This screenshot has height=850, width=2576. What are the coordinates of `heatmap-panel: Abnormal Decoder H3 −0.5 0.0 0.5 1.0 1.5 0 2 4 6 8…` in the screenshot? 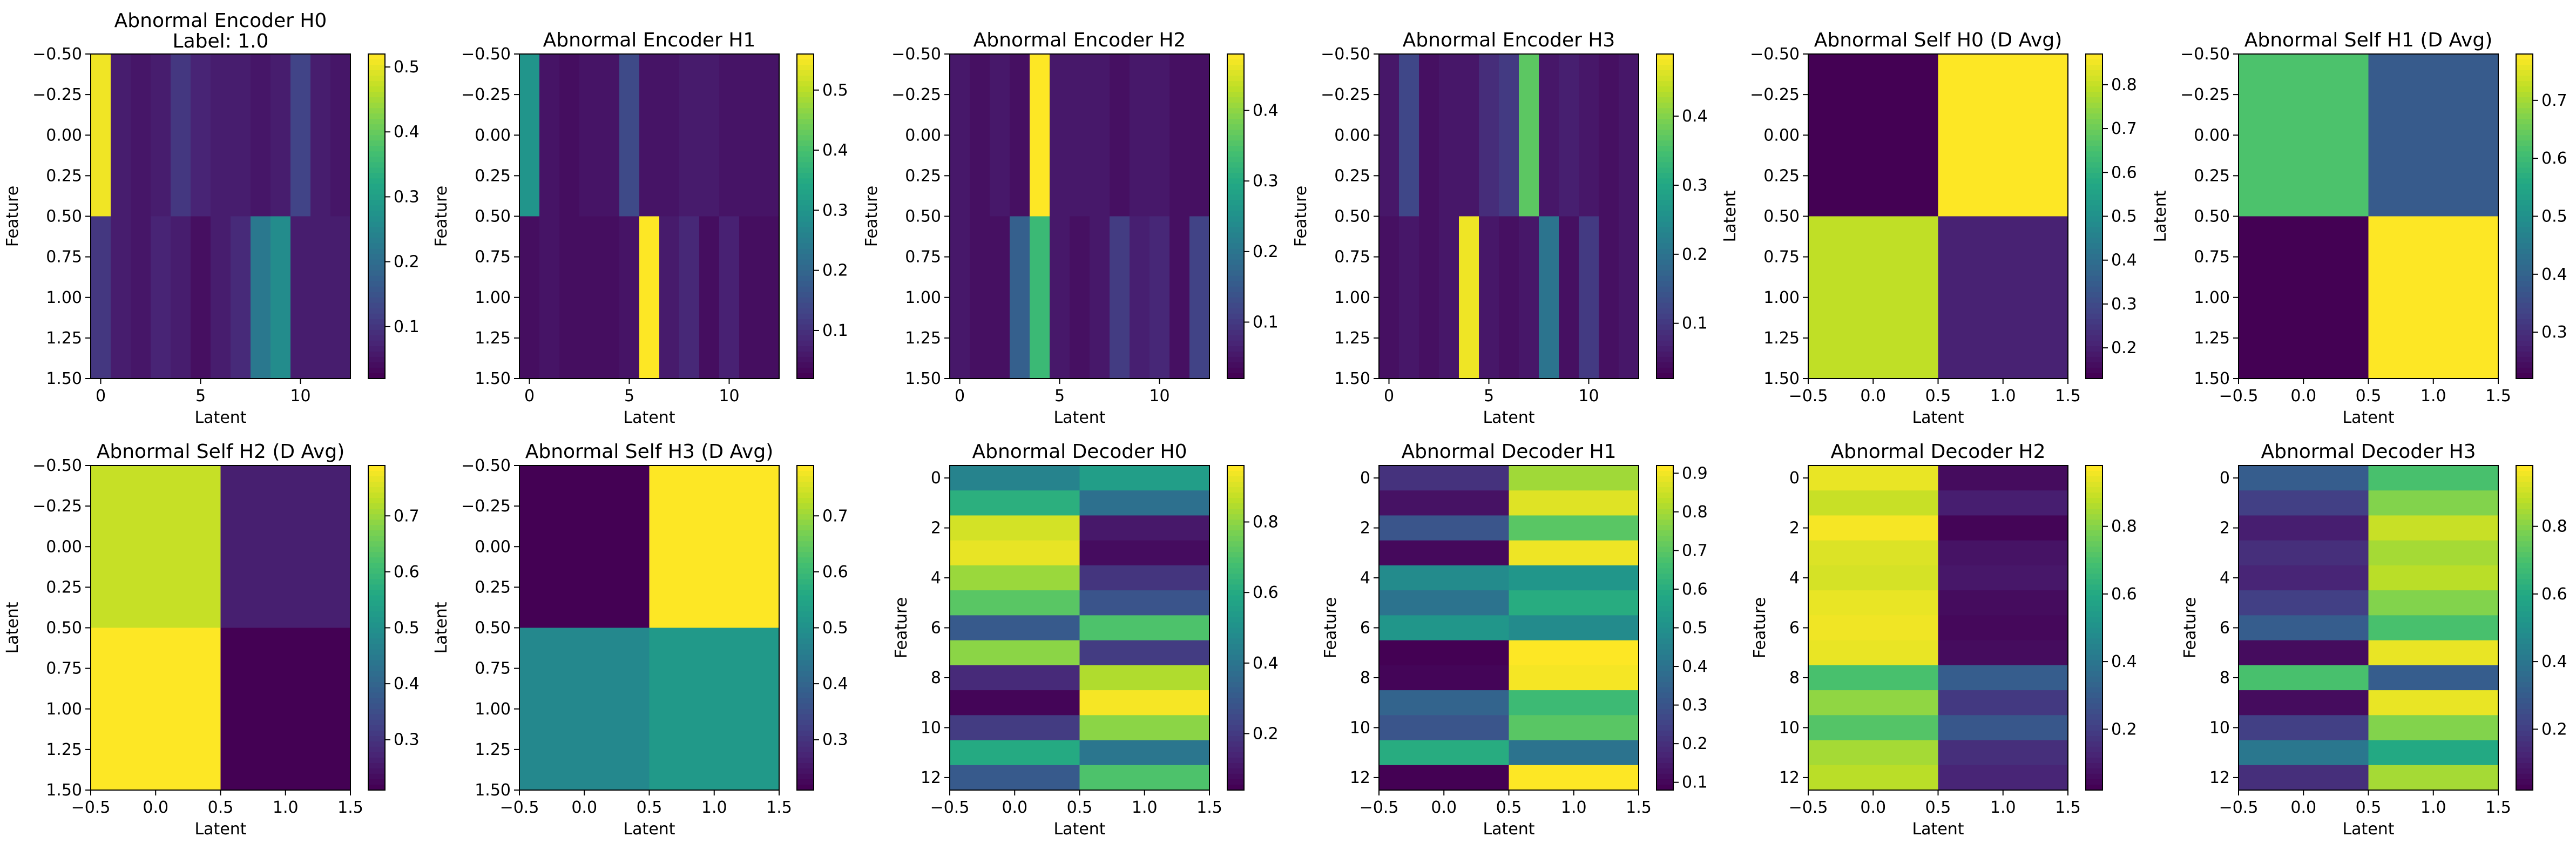 It's located at (2374, 640).